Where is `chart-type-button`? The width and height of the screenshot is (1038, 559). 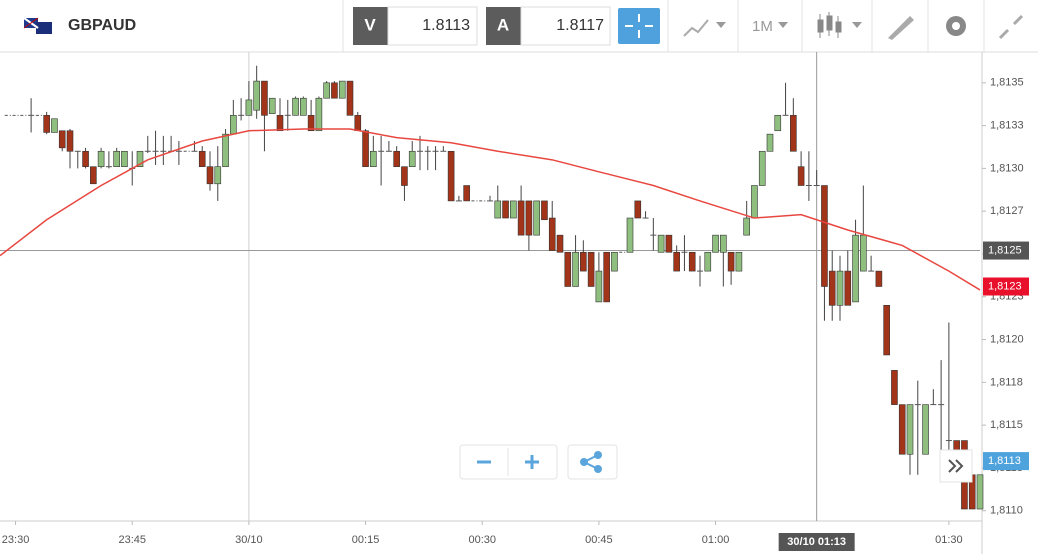
chart-type-button is located at coordinates (704, 28).